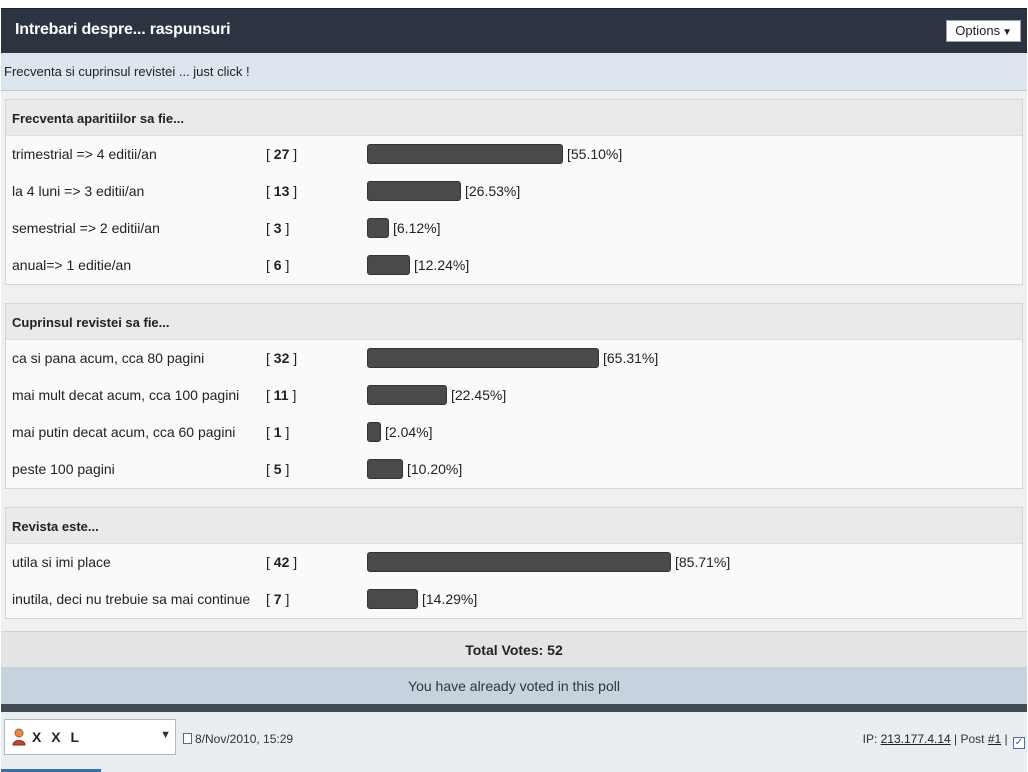  I want to click on vote-count: [ 1 ], so click(278, 432).